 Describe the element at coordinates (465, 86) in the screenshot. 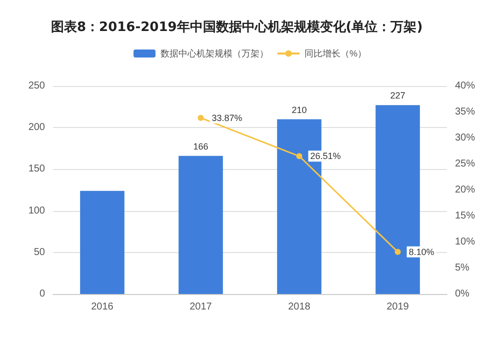

I see `y2-tick-label: 40%` at that location.